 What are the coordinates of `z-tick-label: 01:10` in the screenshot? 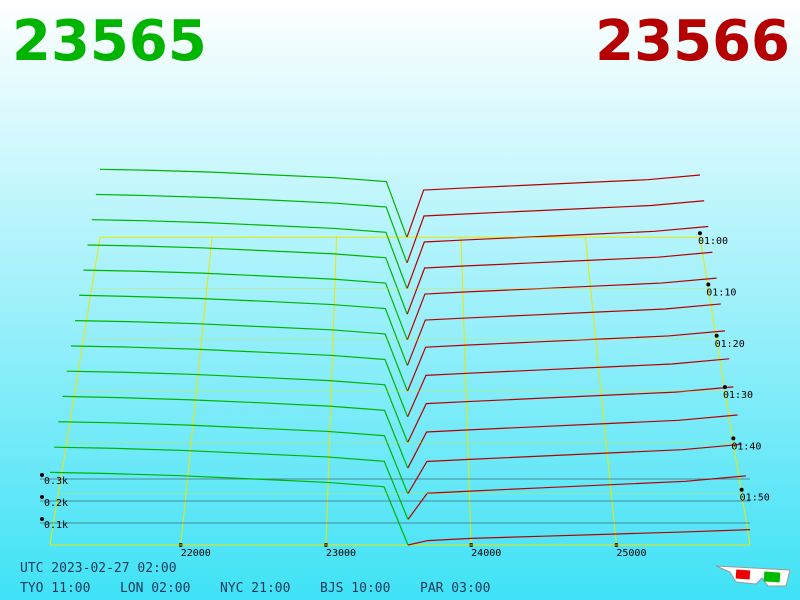 It's located at (721, 293).